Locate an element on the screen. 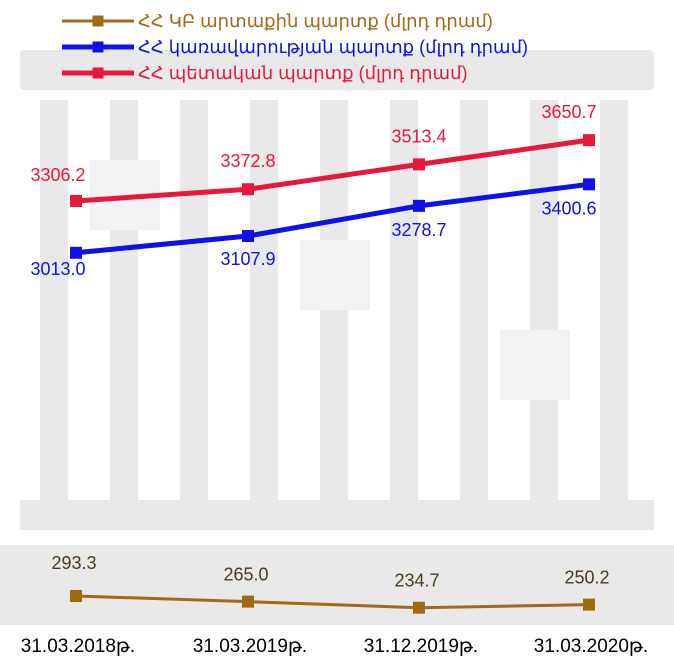  data-label-cb-1: 265.0 is located at coordinates (245, 575).